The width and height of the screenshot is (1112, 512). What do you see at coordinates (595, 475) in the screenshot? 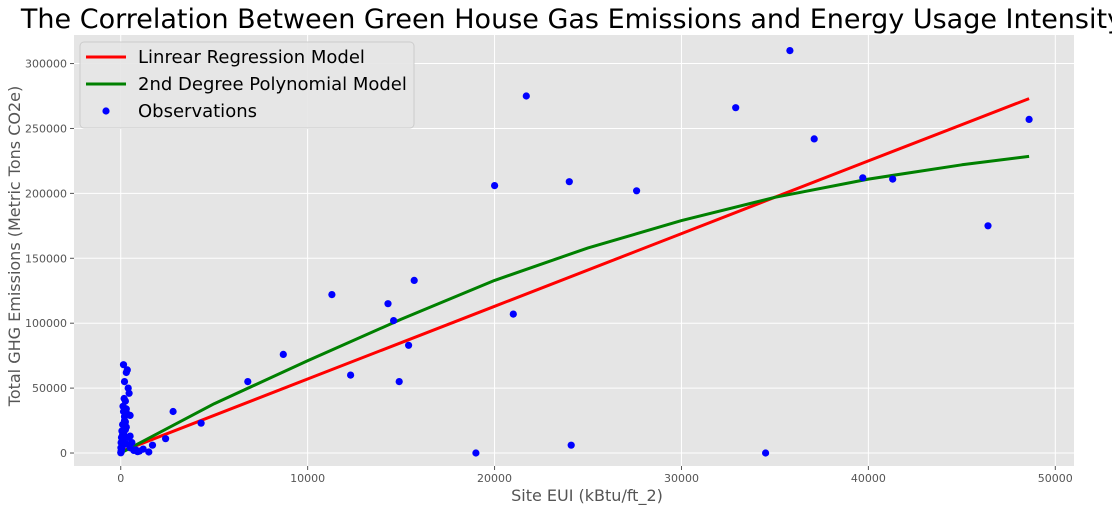
I see `x-axis-ticks: 0 10000 20000 30000 40000 50000` at bounding box center [595, 475].